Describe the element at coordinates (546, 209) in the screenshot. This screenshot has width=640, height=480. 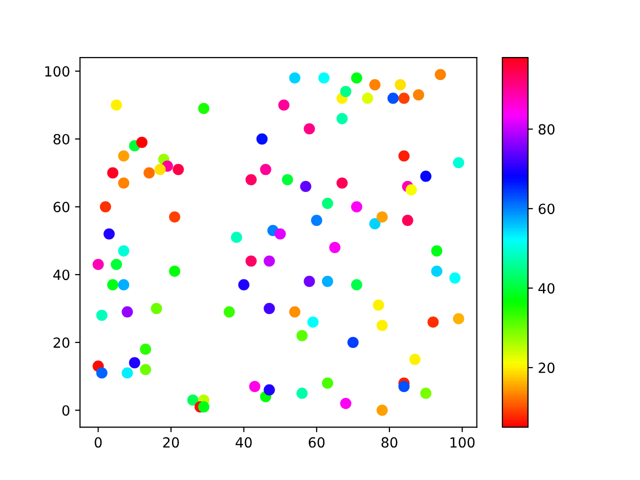
I see `color-bar-label: 60` at that location.